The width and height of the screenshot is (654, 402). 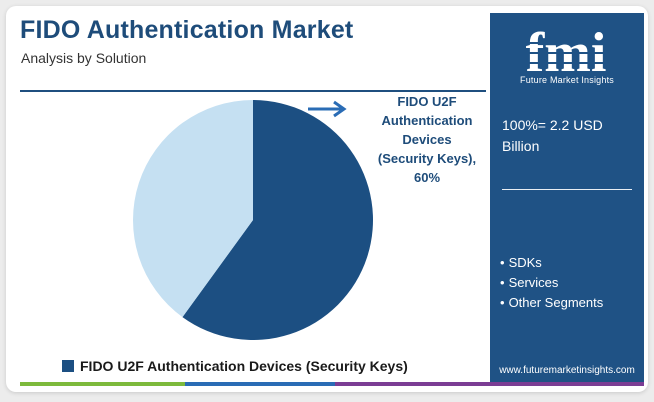 I want to click on chart-title: FIDO Authentication Market, so click(x=187, y=30).